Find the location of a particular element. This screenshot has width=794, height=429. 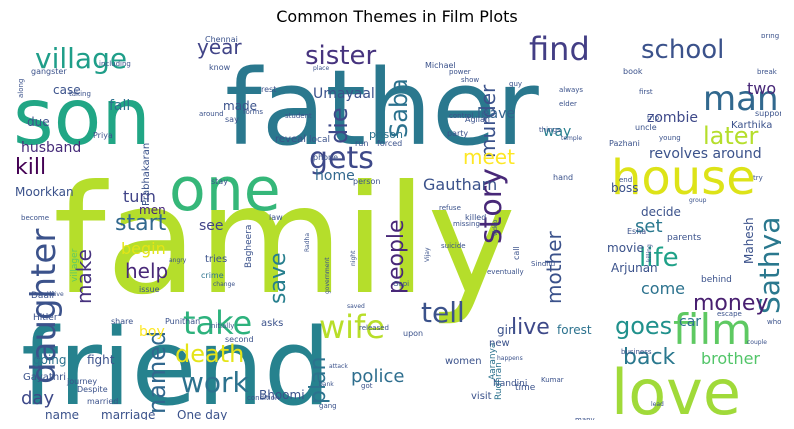

word-find: find is located at coordinates (559, 51).